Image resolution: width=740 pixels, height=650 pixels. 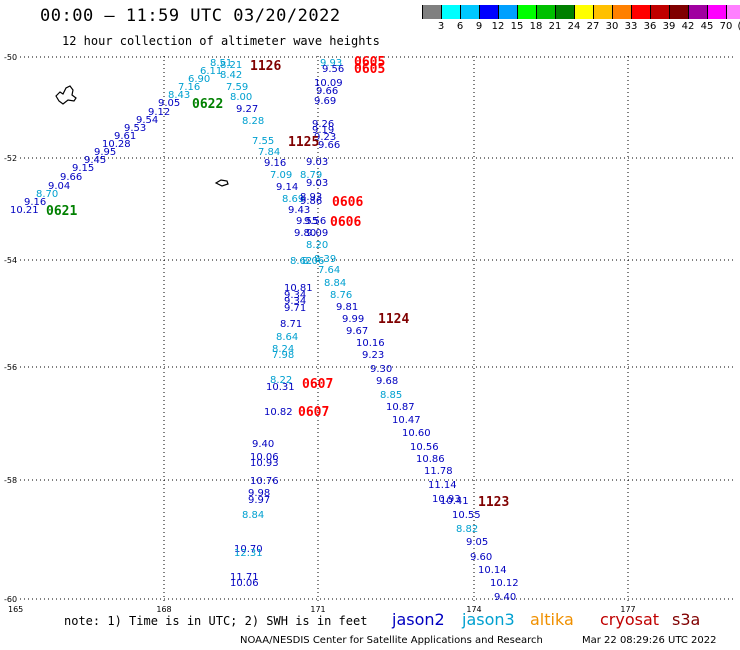 What do you see at coordinates (370, 343) in the screenshot?
I see `wave-height-value: 10.16` at bounding box center [370, 343].